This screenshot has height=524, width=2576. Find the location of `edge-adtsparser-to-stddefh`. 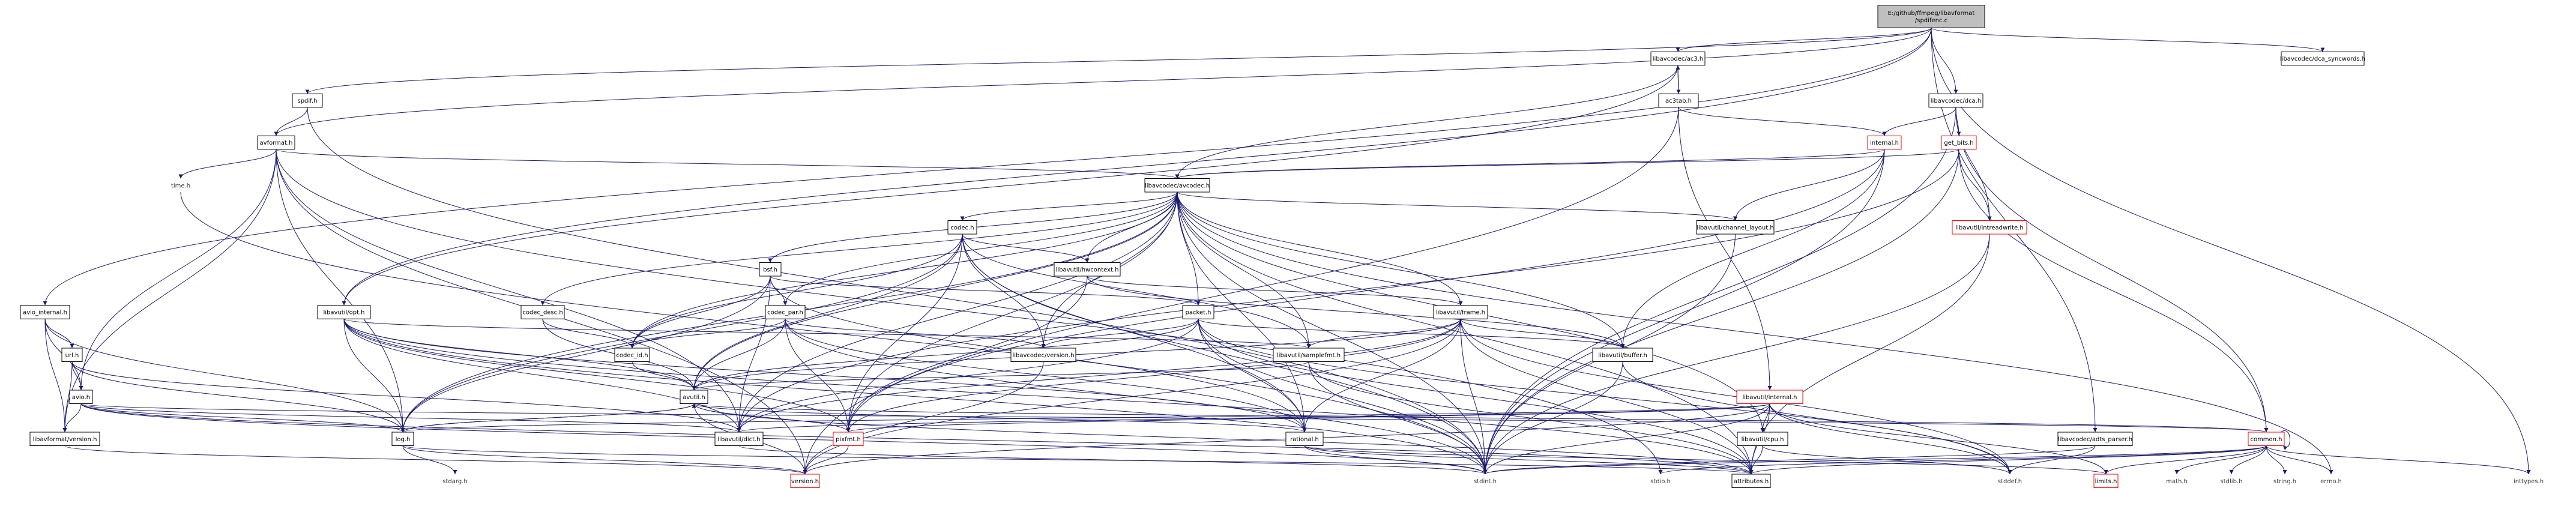

edge-adtsparser-to-stddefh is located at coordinates (2051, 460).